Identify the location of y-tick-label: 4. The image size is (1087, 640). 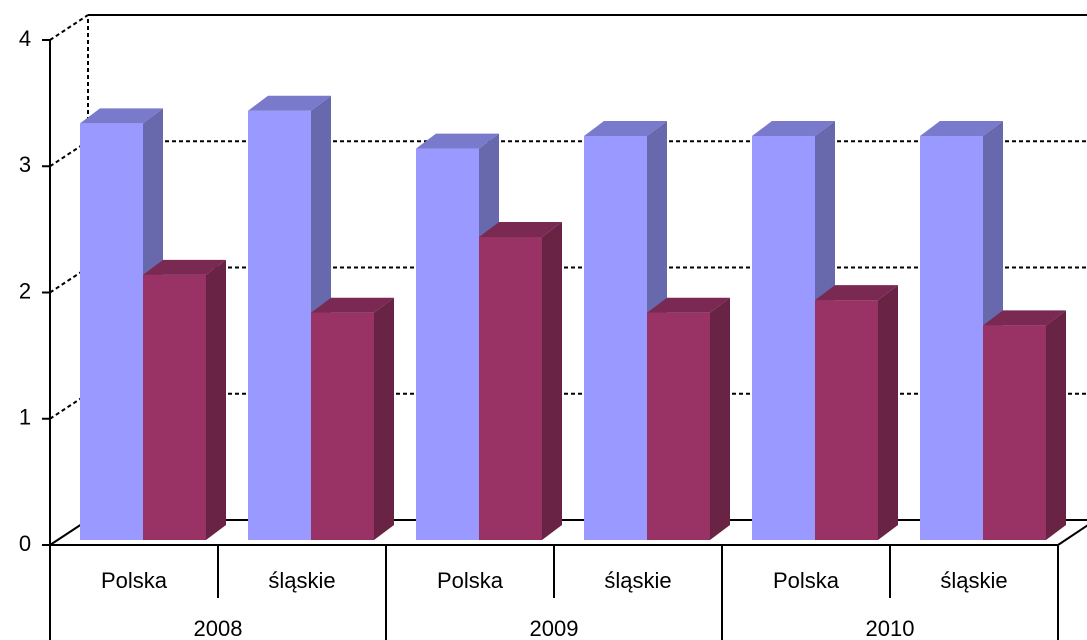
(25, 38).